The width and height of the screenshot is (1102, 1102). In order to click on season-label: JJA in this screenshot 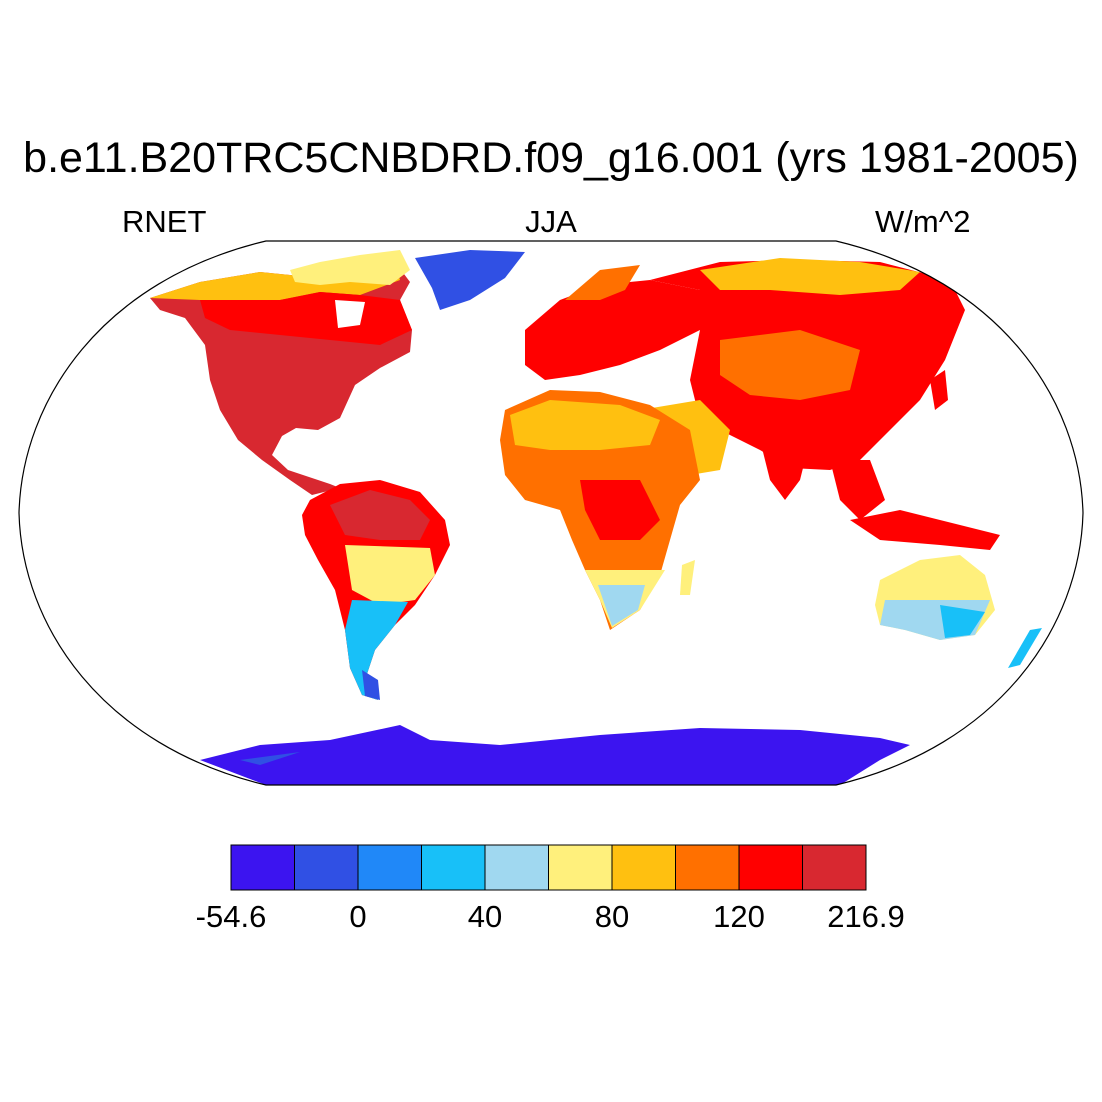, I will do `click(551, 221)`.